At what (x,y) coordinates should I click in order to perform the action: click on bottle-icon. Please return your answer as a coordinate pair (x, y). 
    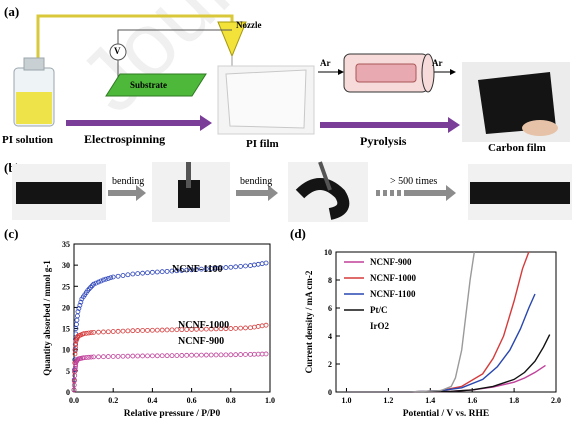
    Looking at the image, I should click on (34, 92).